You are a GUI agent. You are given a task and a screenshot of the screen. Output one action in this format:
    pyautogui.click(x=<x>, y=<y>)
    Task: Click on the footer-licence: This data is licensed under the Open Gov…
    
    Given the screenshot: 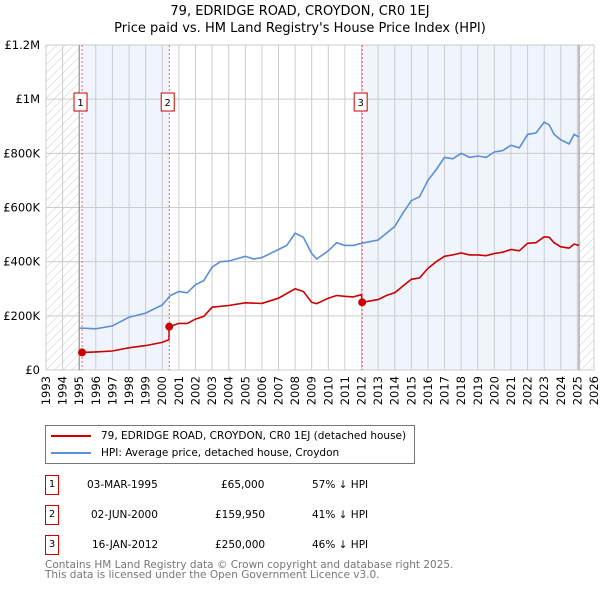 What is the action you would take?
    pyautogui.click(x=212, y=575)
    